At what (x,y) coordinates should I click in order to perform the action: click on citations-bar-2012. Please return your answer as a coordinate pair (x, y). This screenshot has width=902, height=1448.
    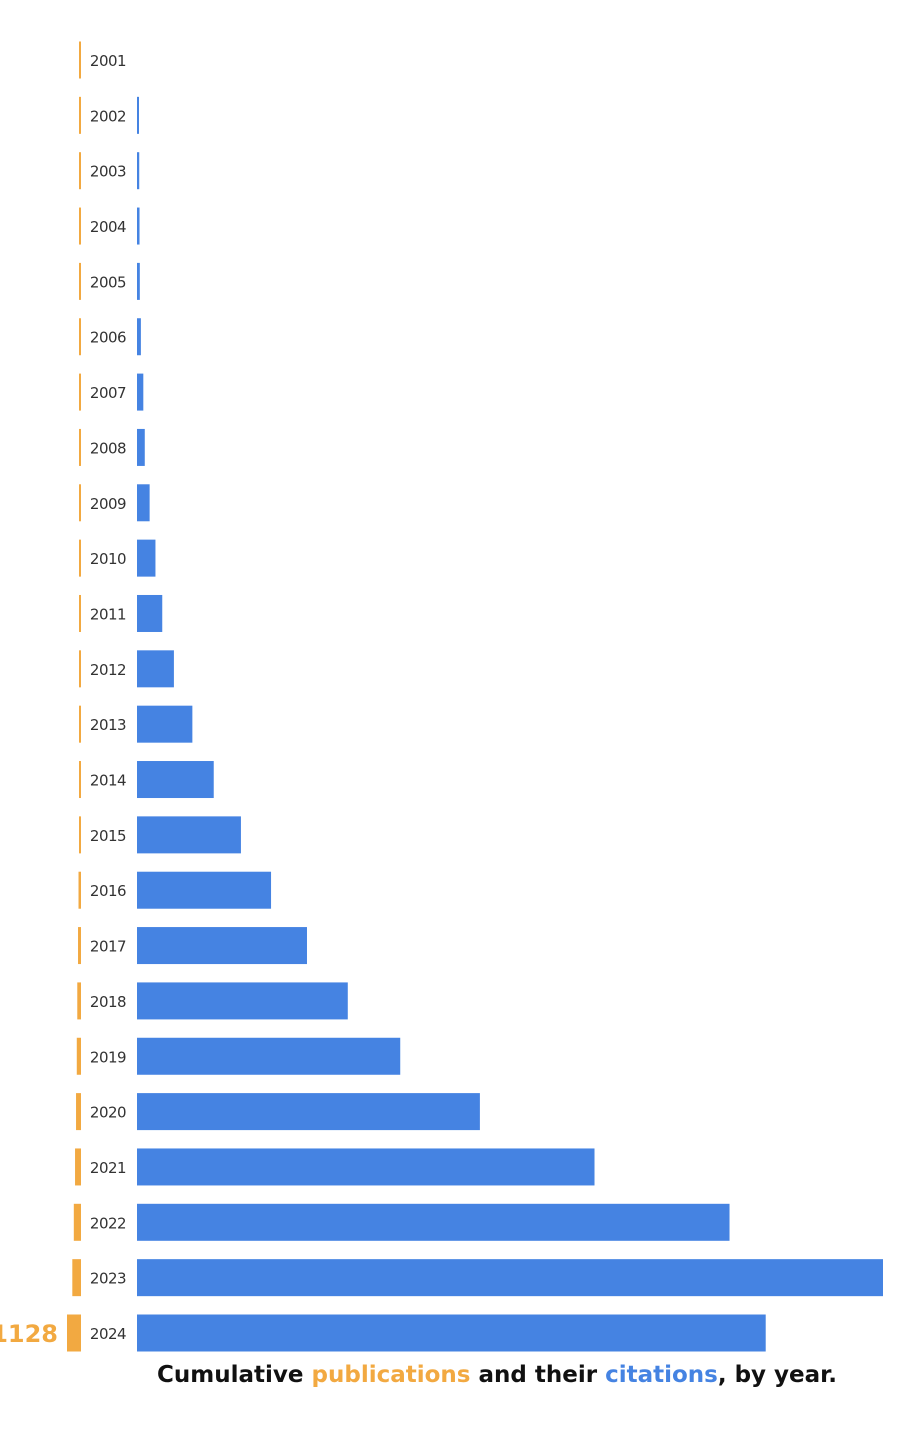
    Looking at the image, I should click on (155, 669).